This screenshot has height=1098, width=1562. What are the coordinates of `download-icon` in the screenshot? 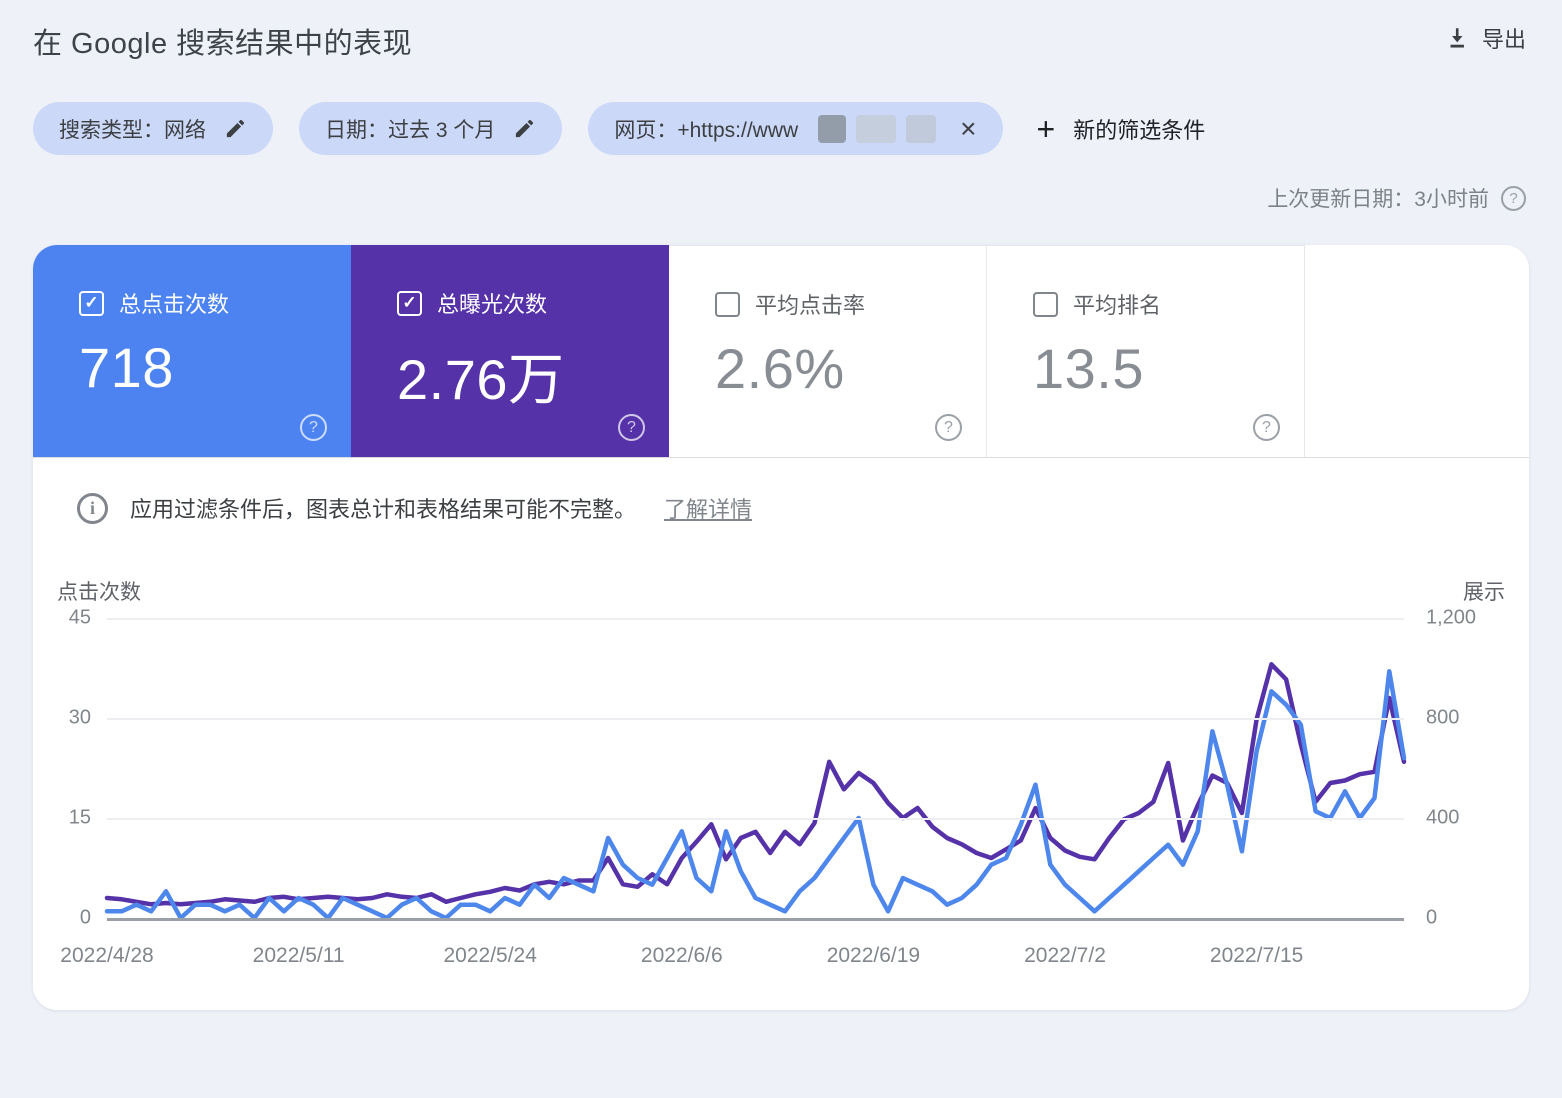 It's located at (1457, 38).